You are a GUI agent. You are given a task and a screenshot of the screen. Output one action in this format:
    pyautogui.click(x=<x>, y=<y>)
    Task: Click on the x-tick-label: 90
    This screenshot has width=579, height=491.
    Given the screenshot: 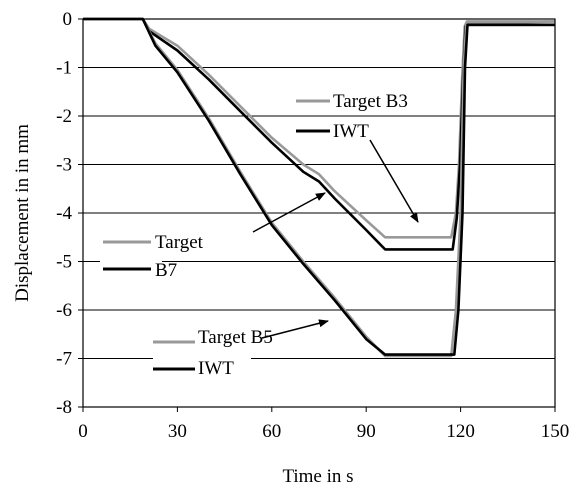 What is the action you would take?
    pyautogui.click(x=366, y=431)
    